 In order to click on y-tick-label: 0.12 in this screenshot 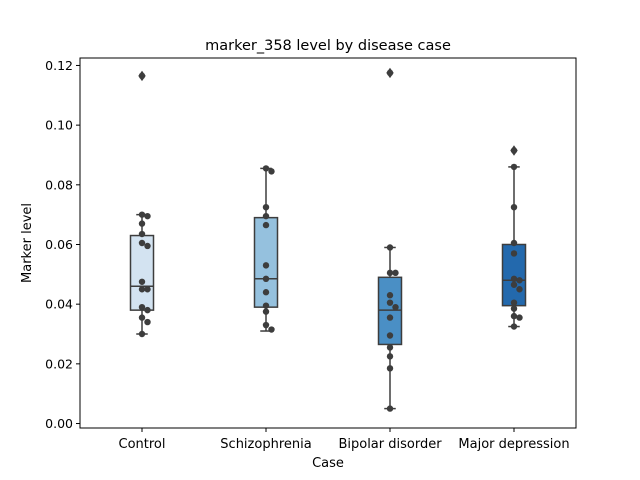, I will do `click(59, 65)`.